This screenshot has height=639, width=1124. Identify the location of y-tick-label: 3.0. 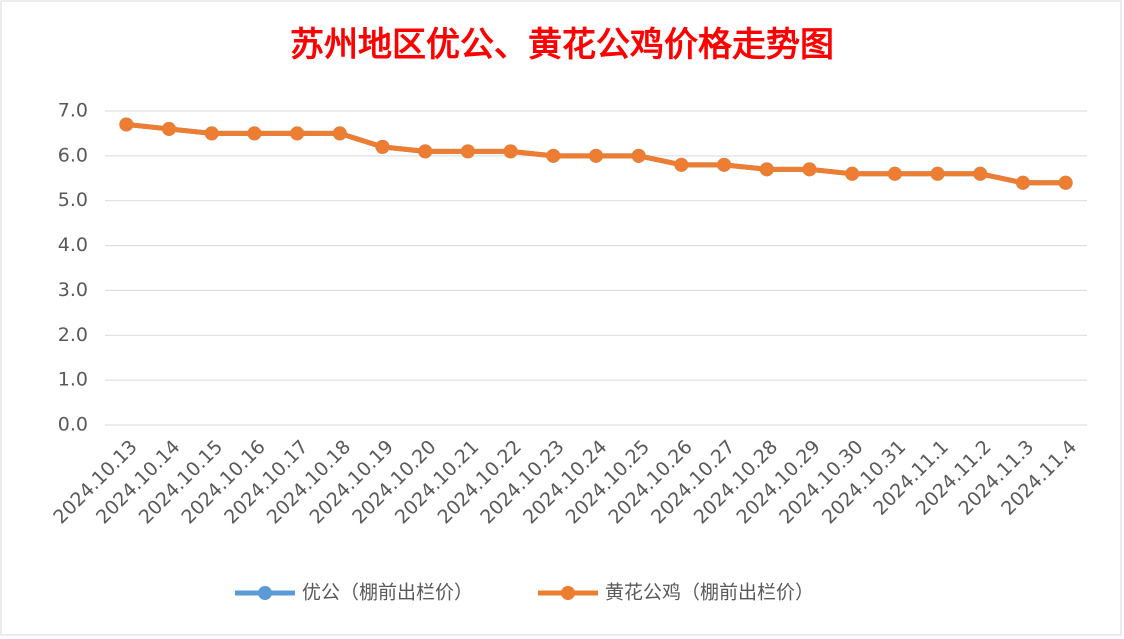
(73, 290).